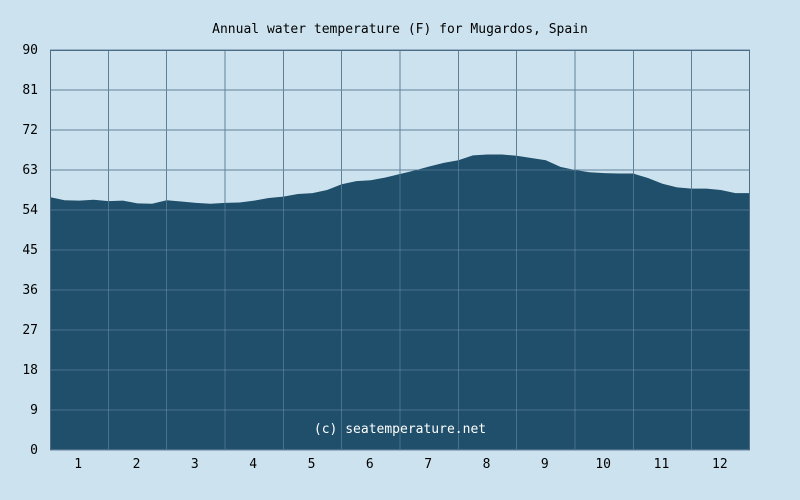 The height and width of the screenshot is (500, 800). Describe the element at coordinates (195, 464) in the screenshot. I see `x-tick-label: 3` at that location.